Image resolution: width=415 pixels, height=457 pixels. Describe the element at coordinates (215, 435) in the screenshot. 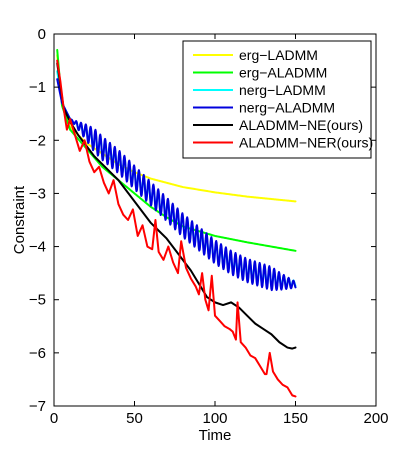

I see `x-axis-label: Time` at that location.